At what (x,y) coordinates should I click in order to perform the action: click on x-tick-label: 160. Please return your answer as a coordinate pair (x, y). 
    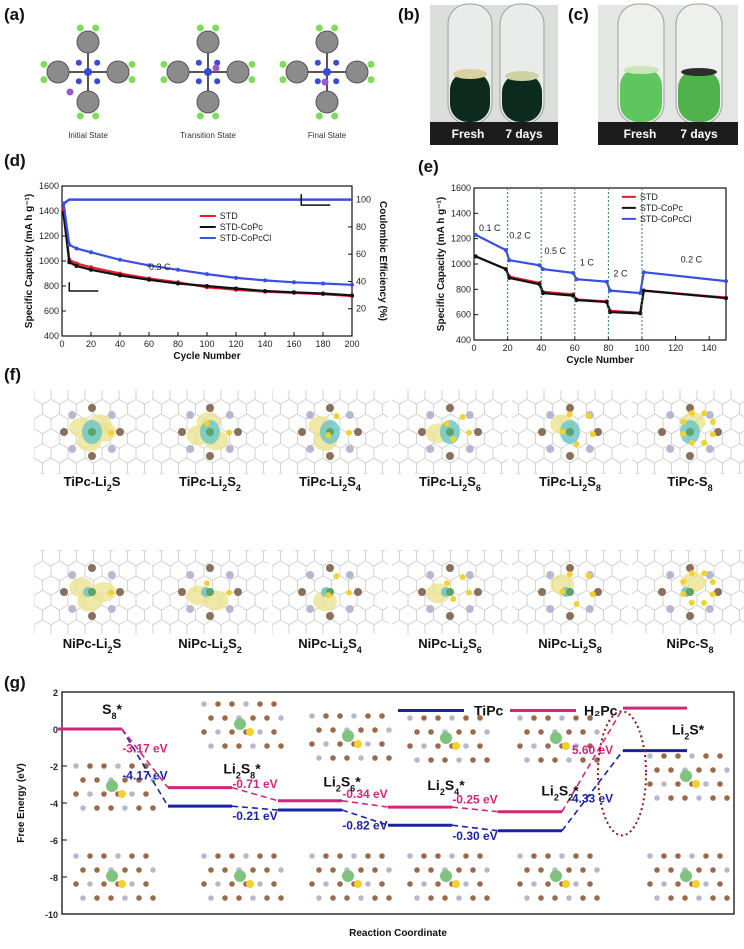
    Looking at the image, I should click on (293, 344).